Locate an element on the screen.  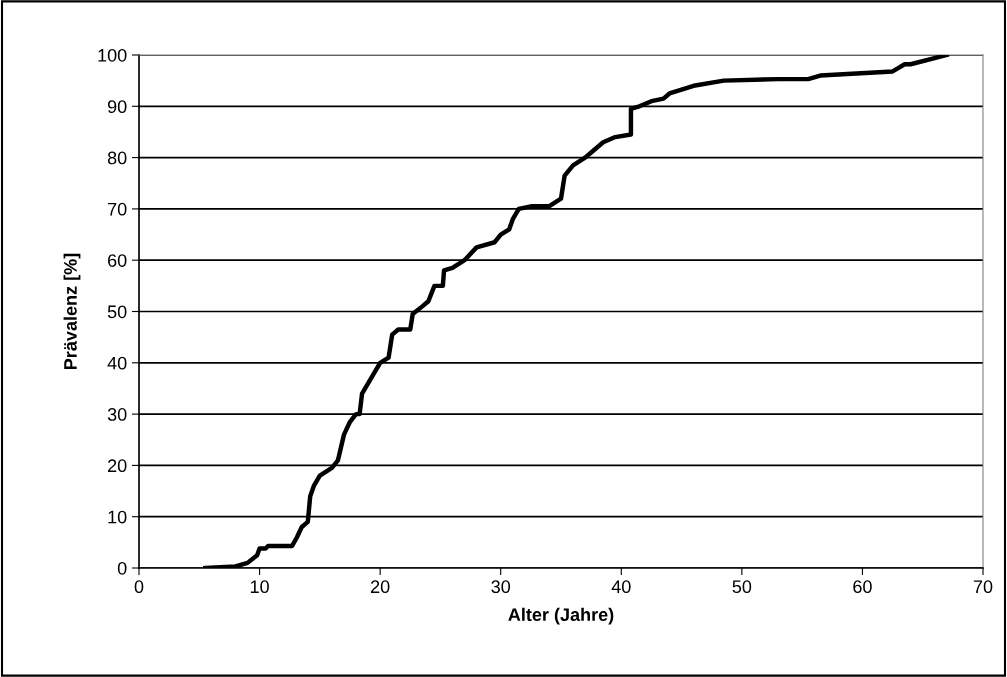
x-tick-label: 20 is located at coordinates (380, 587).